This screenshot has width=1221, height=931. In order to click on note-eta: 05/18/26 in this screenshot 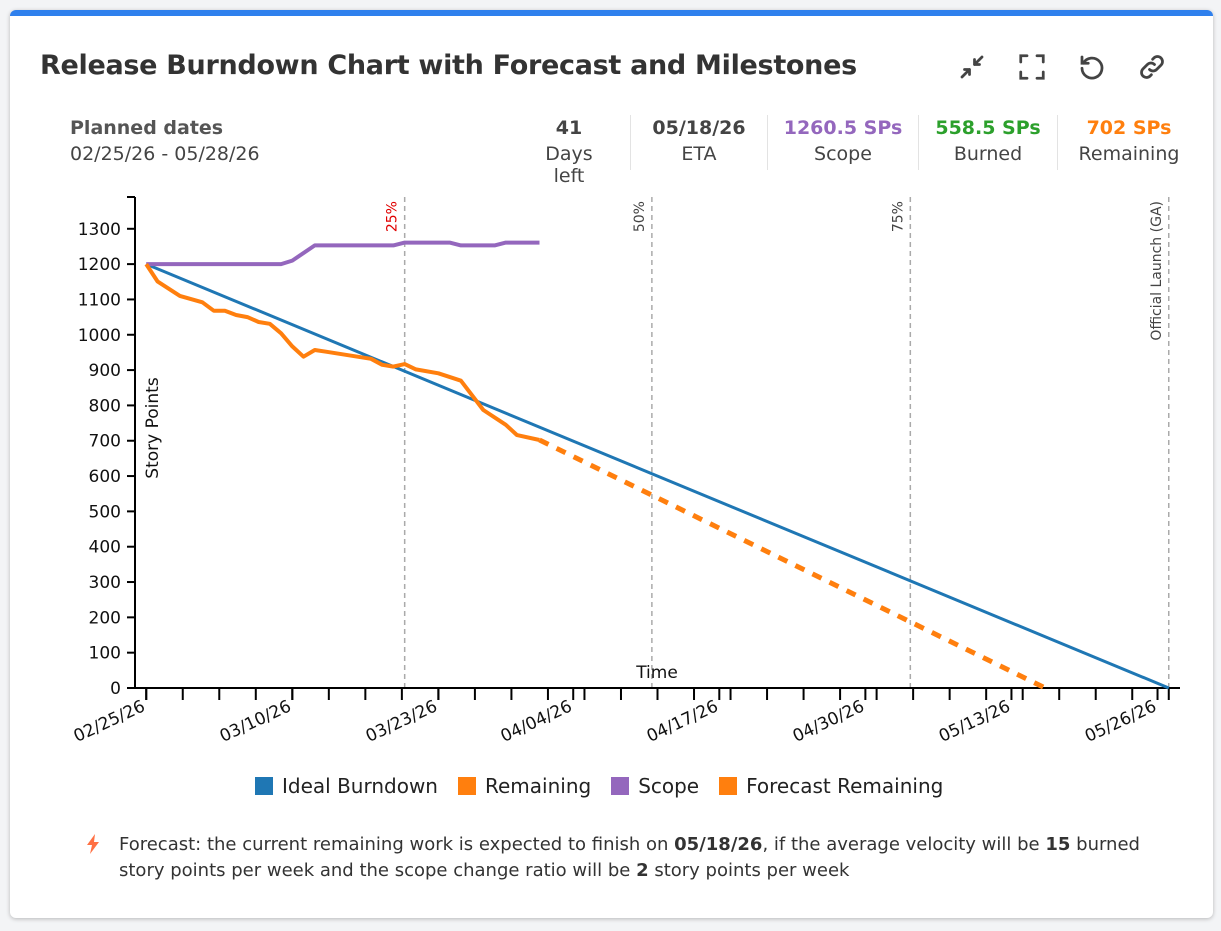, I will do `click(718, 844)`.